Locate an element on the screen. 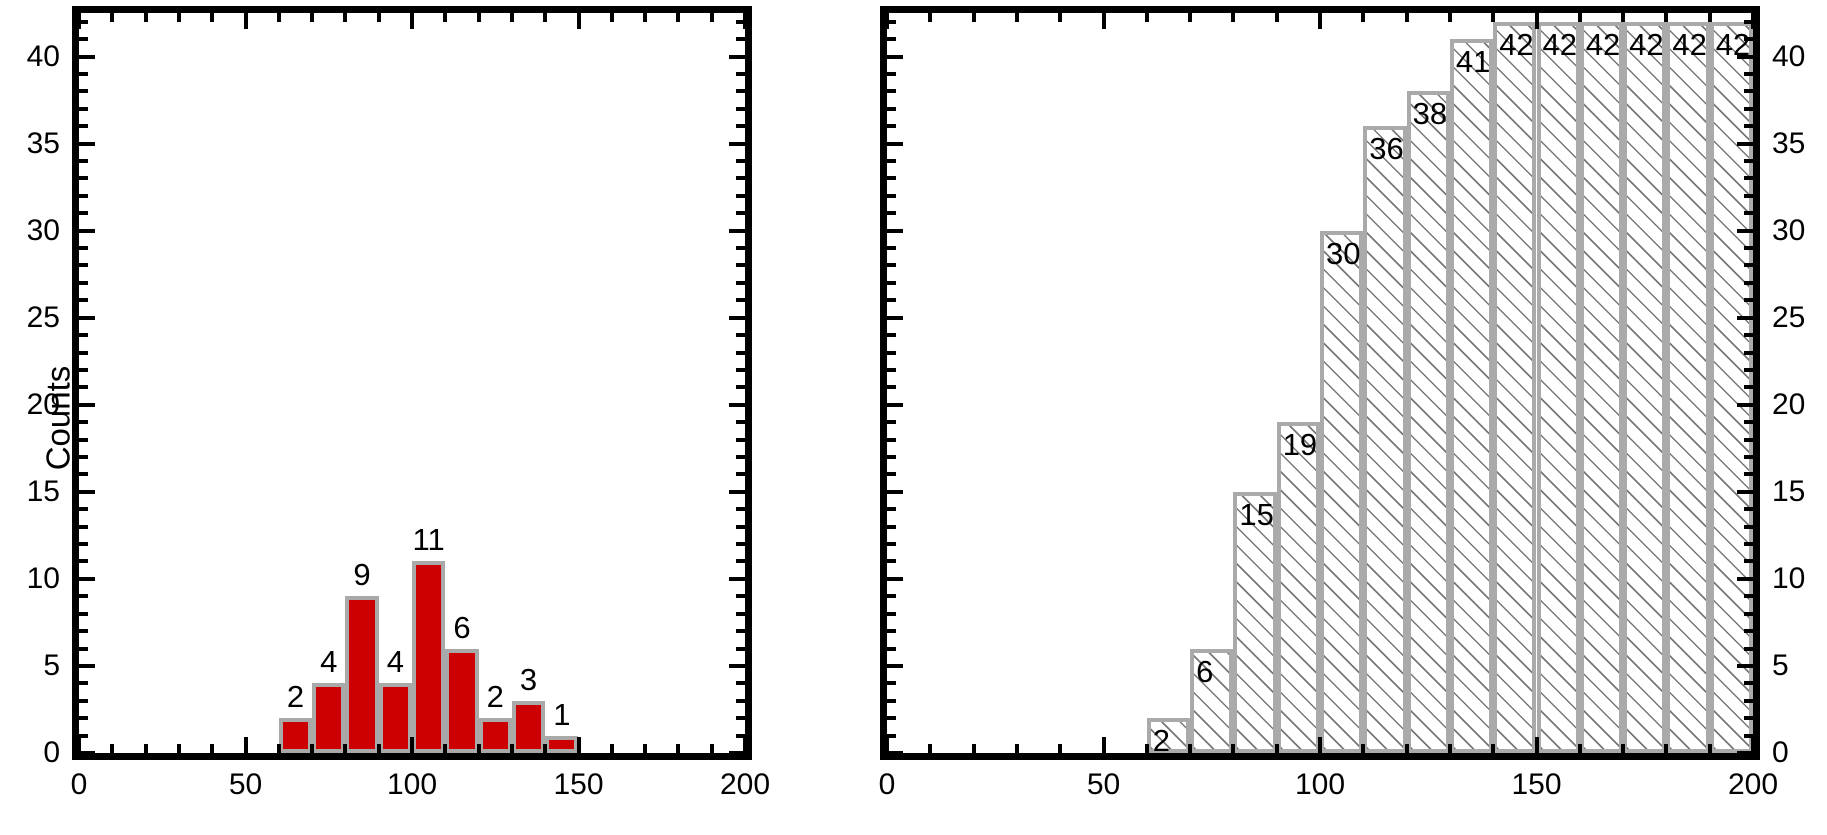 Image resolution: width=1827 pixels, height=835 pixels. bar-value-label: 6 is located at coordinates (462, 627).